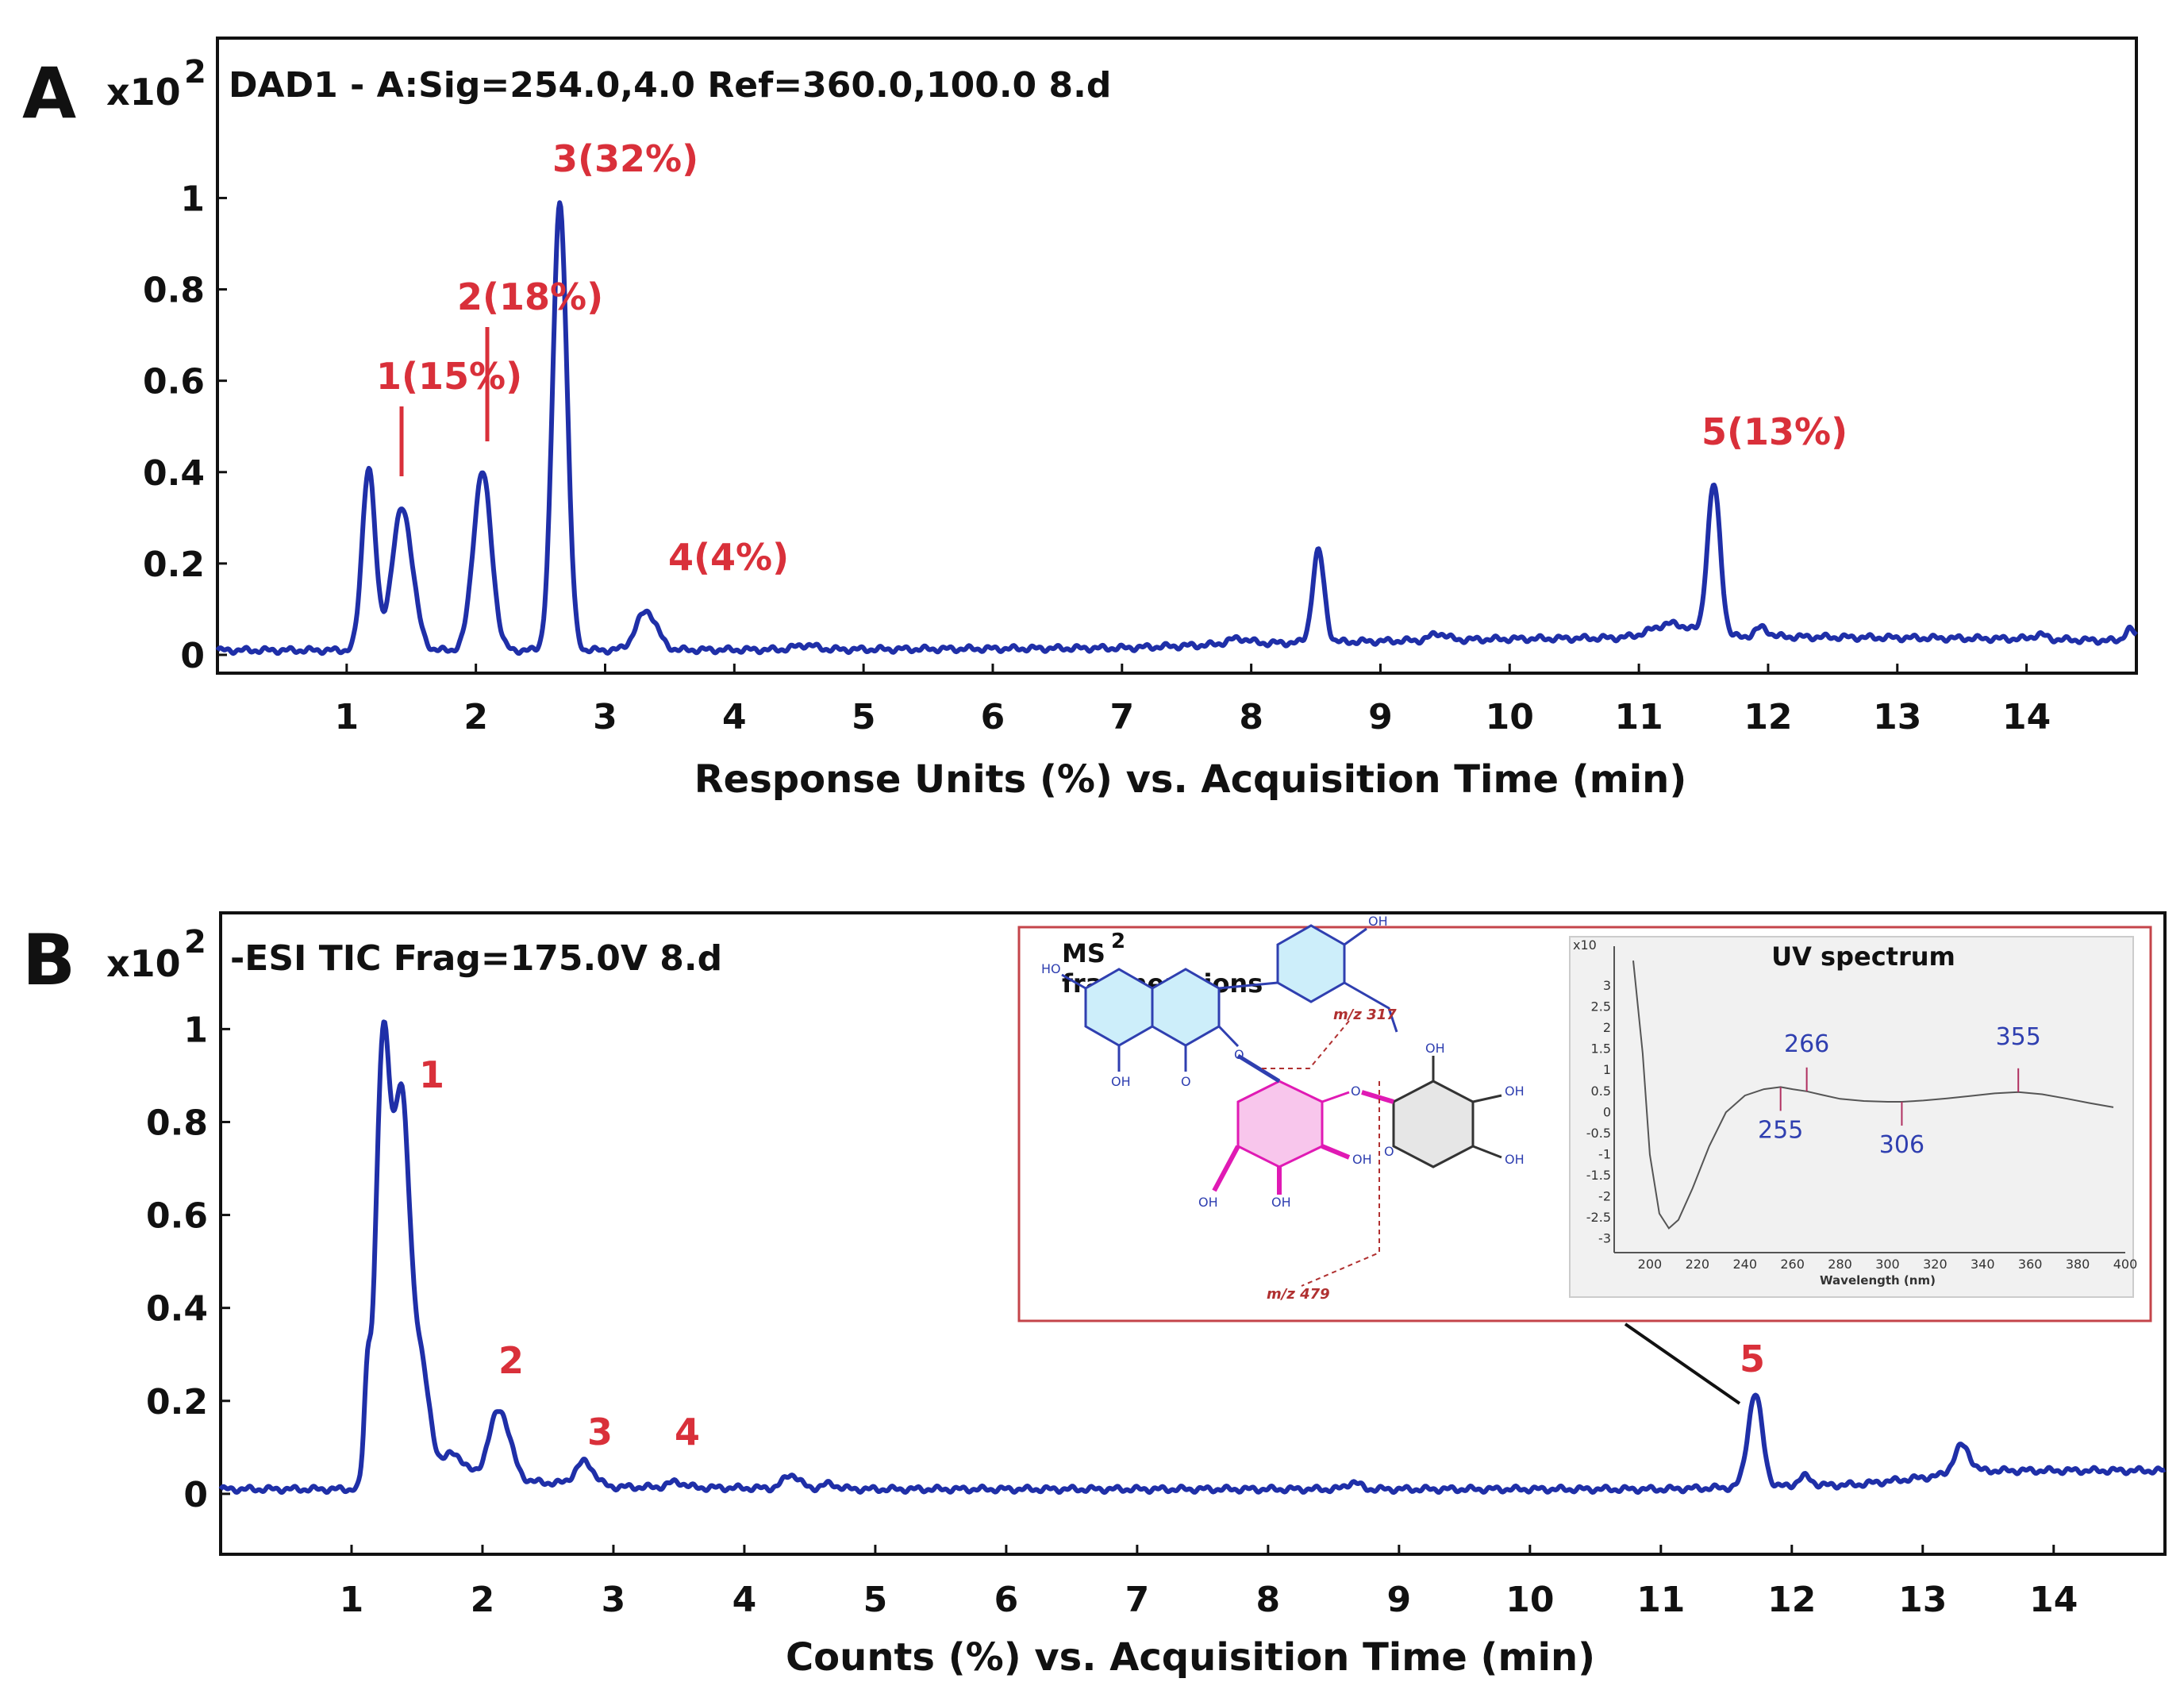 The height and width of the screenshot is (1690, 2184). I want to click on xyl-o-label: O, so click(1389, 1151).